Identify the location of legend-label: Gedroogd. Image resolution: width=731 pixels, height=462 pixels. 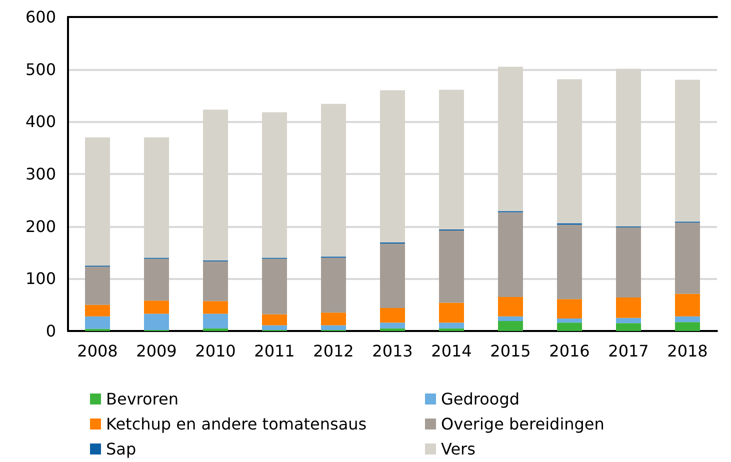
(480, 399).